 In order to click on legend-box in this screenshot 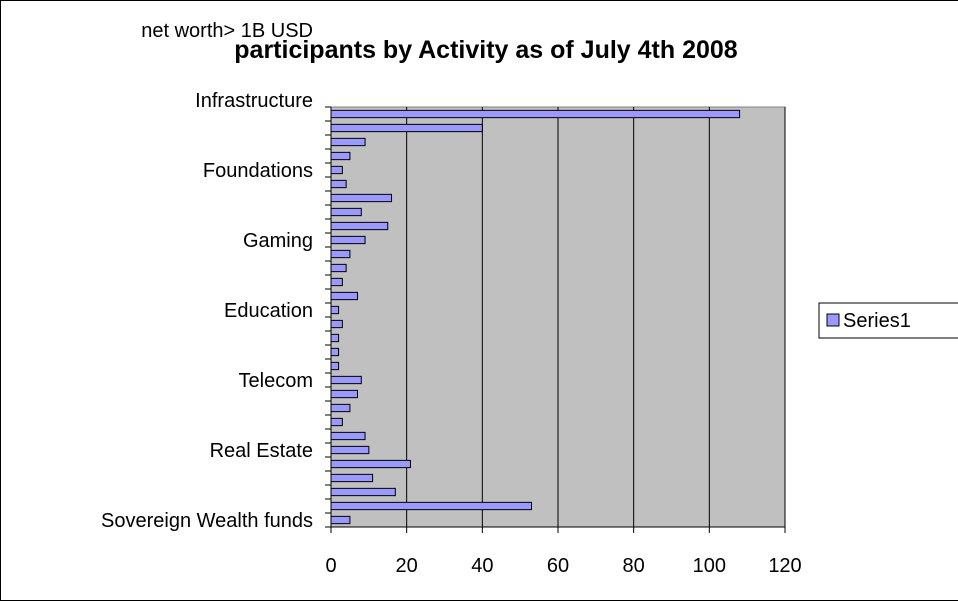, I will do `click(888, 320)`.